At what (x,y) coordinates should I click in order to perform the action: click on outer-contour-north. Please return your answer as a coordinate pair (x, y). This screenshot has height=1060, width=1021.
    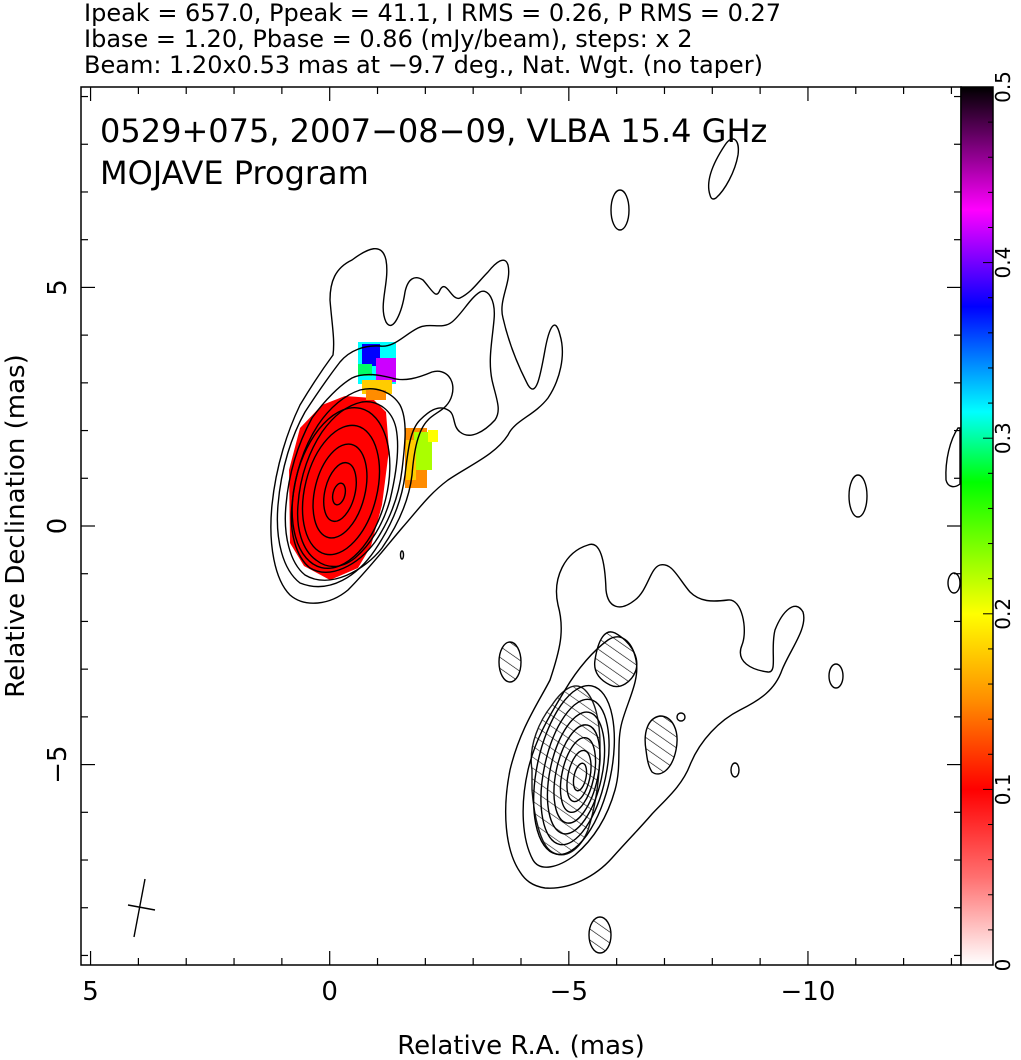
    Looking at the image, I should click on (416, 426).